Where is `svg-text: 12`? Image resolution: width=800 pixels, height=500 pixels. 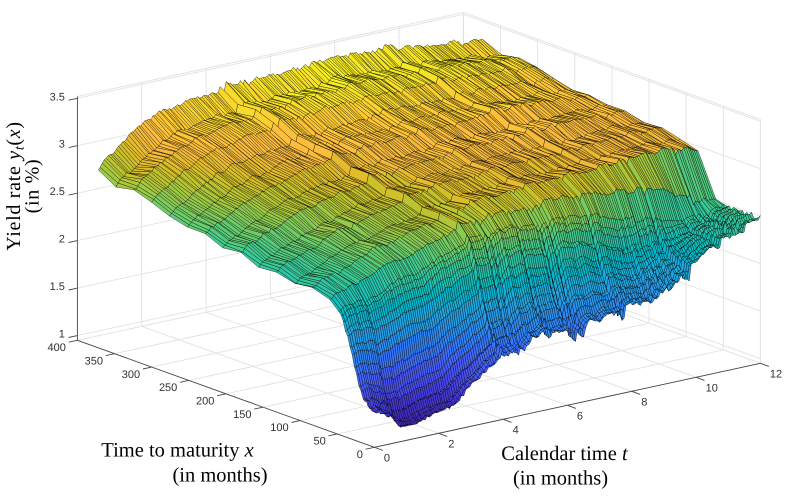
svg-text: 12 is located at coordinates (776, 374).